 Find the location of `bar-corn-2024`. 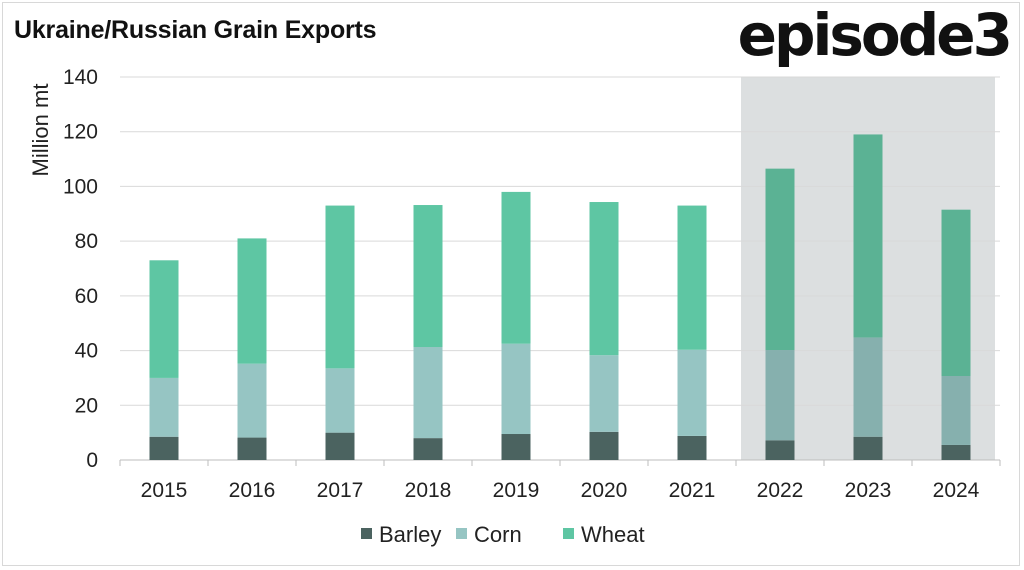

bar-corn-2024 is located at coordinates (956, 410).